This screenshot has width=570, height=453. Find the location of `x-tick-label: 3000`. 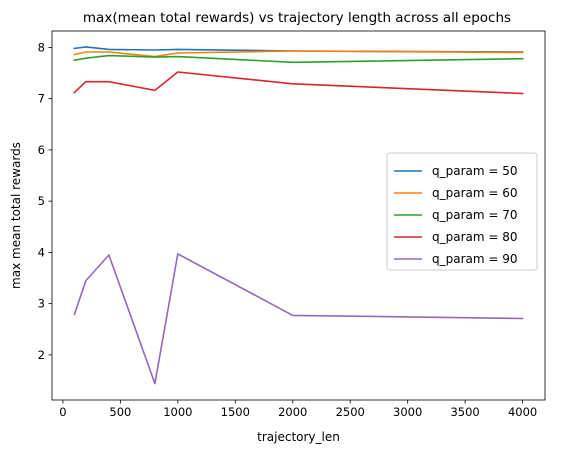

x-tick-label: 3000 is located at coordinates (407, 412).